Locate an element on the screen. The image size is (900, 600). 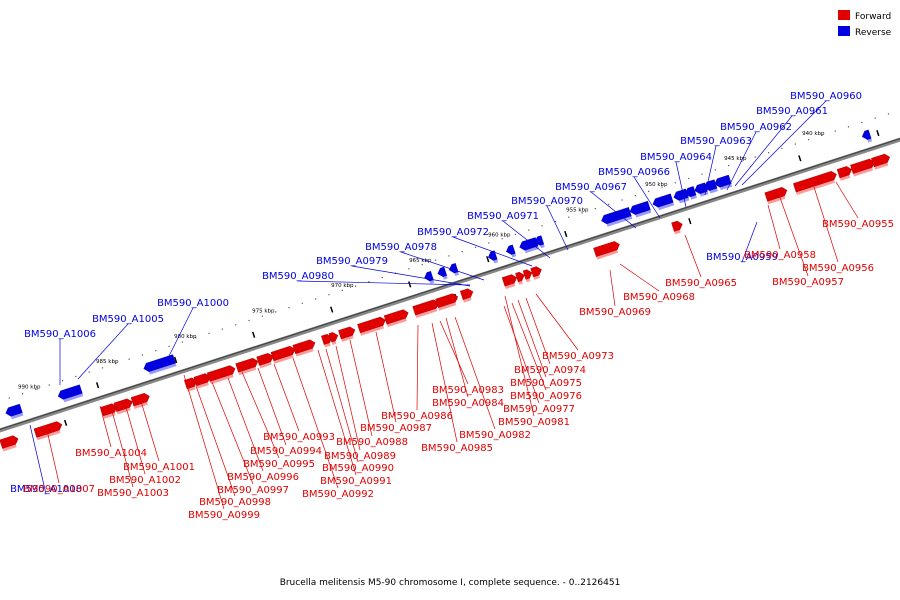
forward-15-gene is located at coordinates (371, 325).